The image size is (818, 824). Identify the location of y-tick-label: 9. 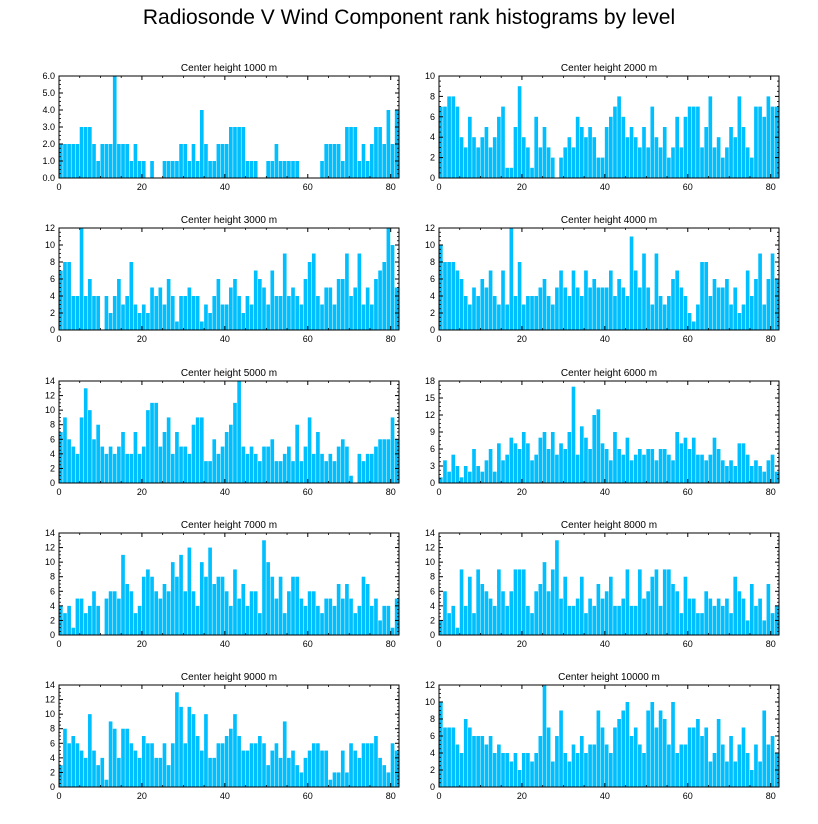
(432, 432).